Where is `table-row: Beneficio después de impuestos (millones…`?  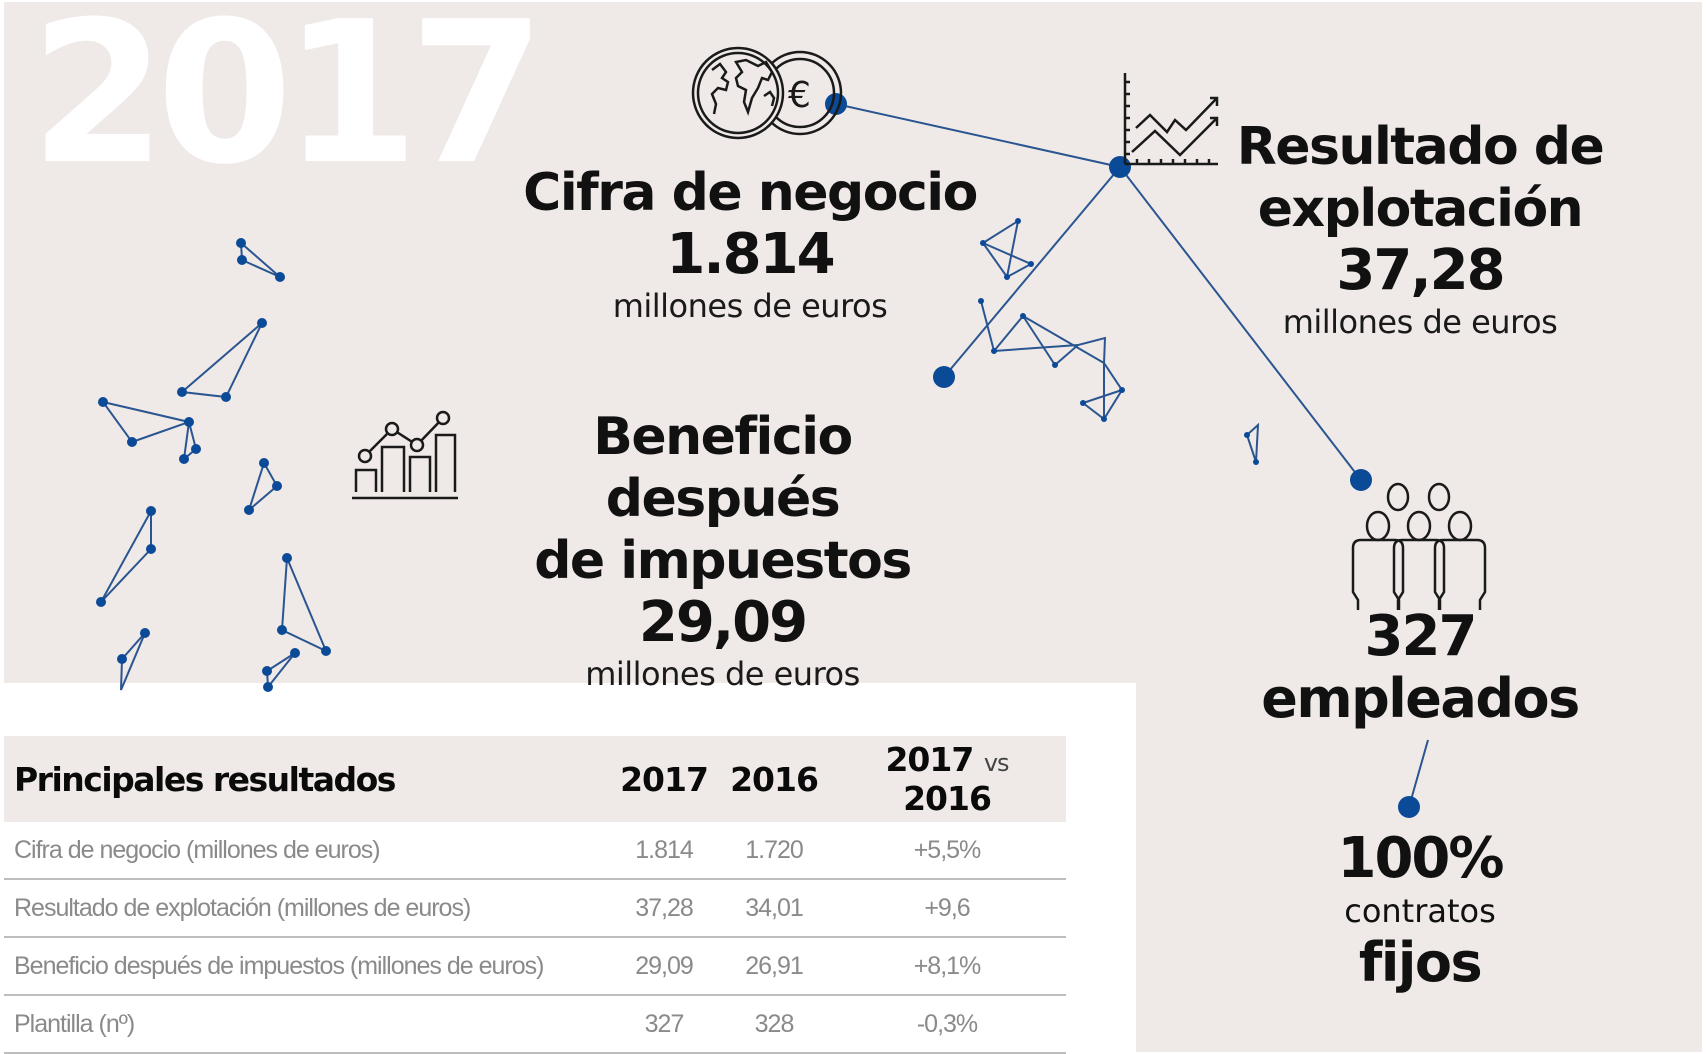
table-row: Beneficio después de impuestos (millones… is located at coordinates (535, 967).